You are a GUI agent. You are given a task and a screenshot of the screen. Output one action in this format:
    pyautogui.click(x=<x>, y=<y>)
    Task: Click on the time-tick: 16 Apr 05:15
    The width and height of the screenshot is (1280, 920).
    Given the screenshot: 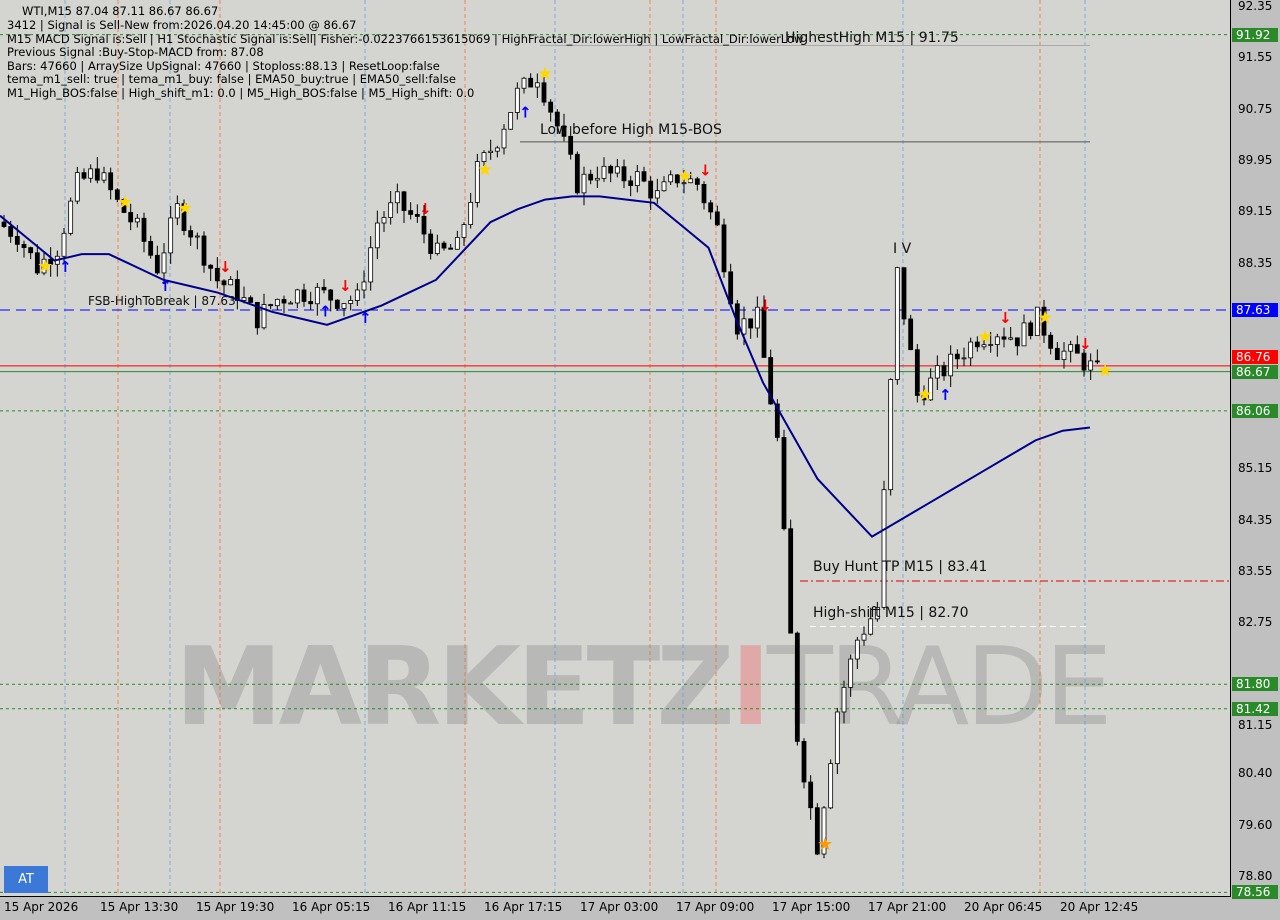 What is the action you would take?
    pyautogui.click(x=331, y=907)
    